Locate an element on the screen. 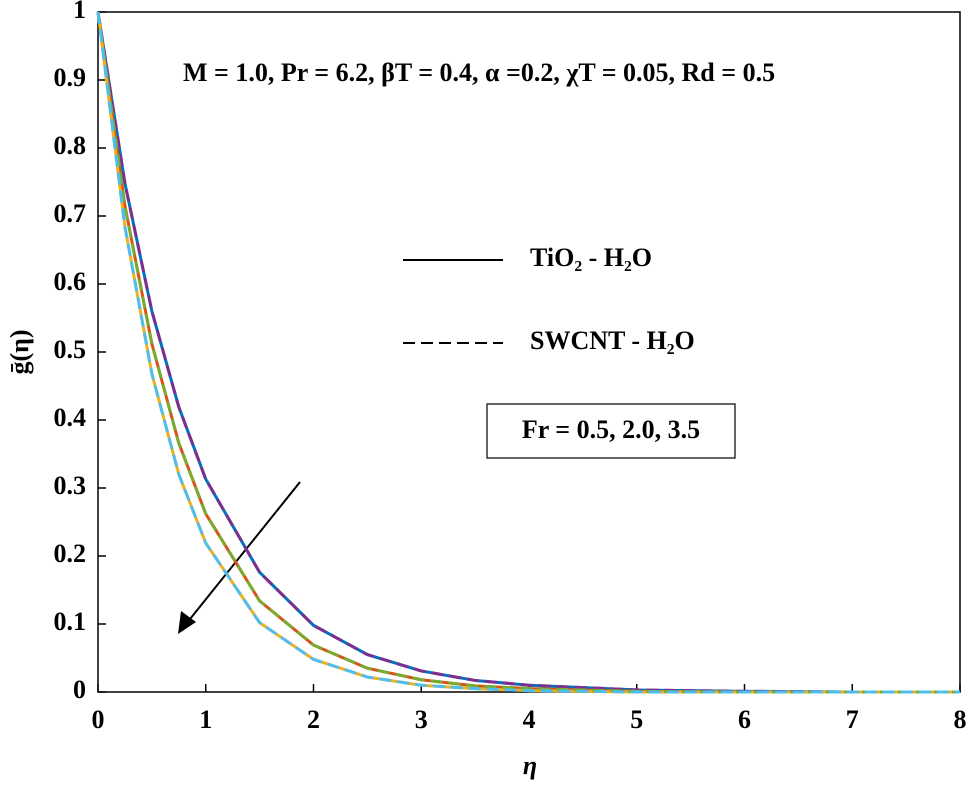 The width and height of the screenshot is (968, 789). x-tick-label: 5 is located at coordinates (636, 719).